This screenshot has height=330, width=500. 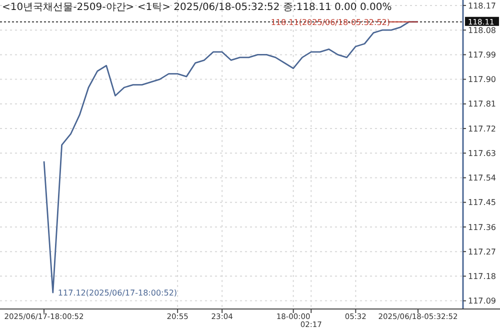 What do you see at coordinates (482, 129) in the screenshot?
I see `y-tick-label: 117.72` at bounding box center [482, 129].